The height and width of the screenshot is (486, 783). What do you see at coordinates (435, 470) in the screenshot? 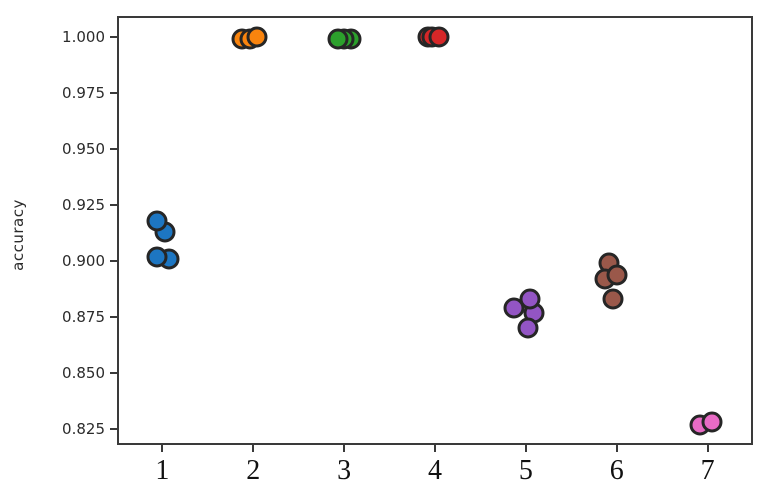
I see `x-tick-label: 4` at bounding box center [435, 470].